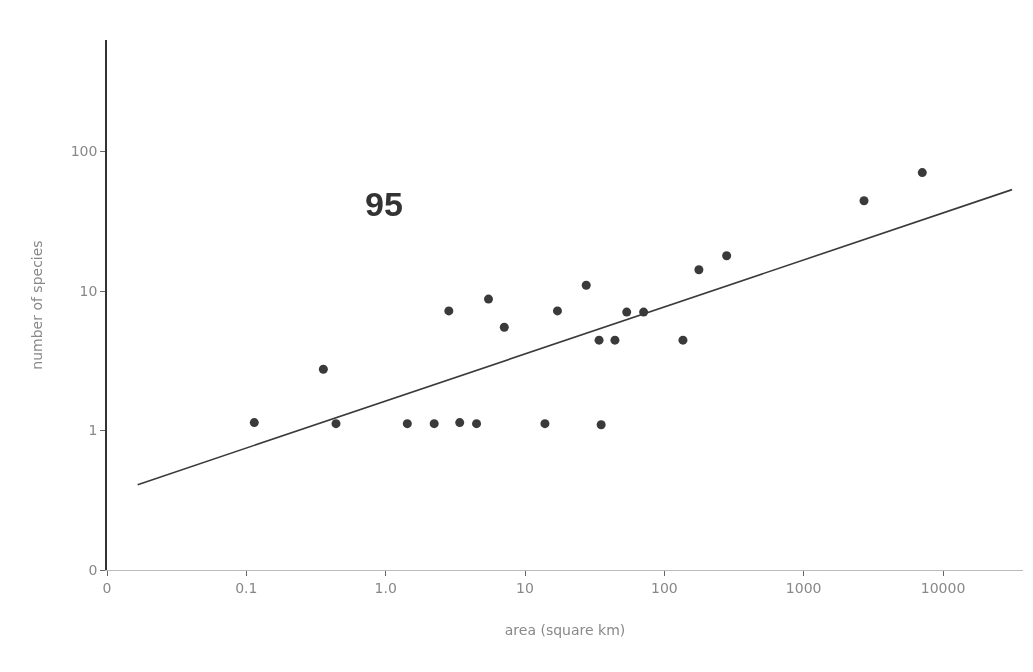 The image size is (1033, 672). Describe the element at coordinates (93, 430) in the screenshot. I see `y-tick-label: 1` at that location.